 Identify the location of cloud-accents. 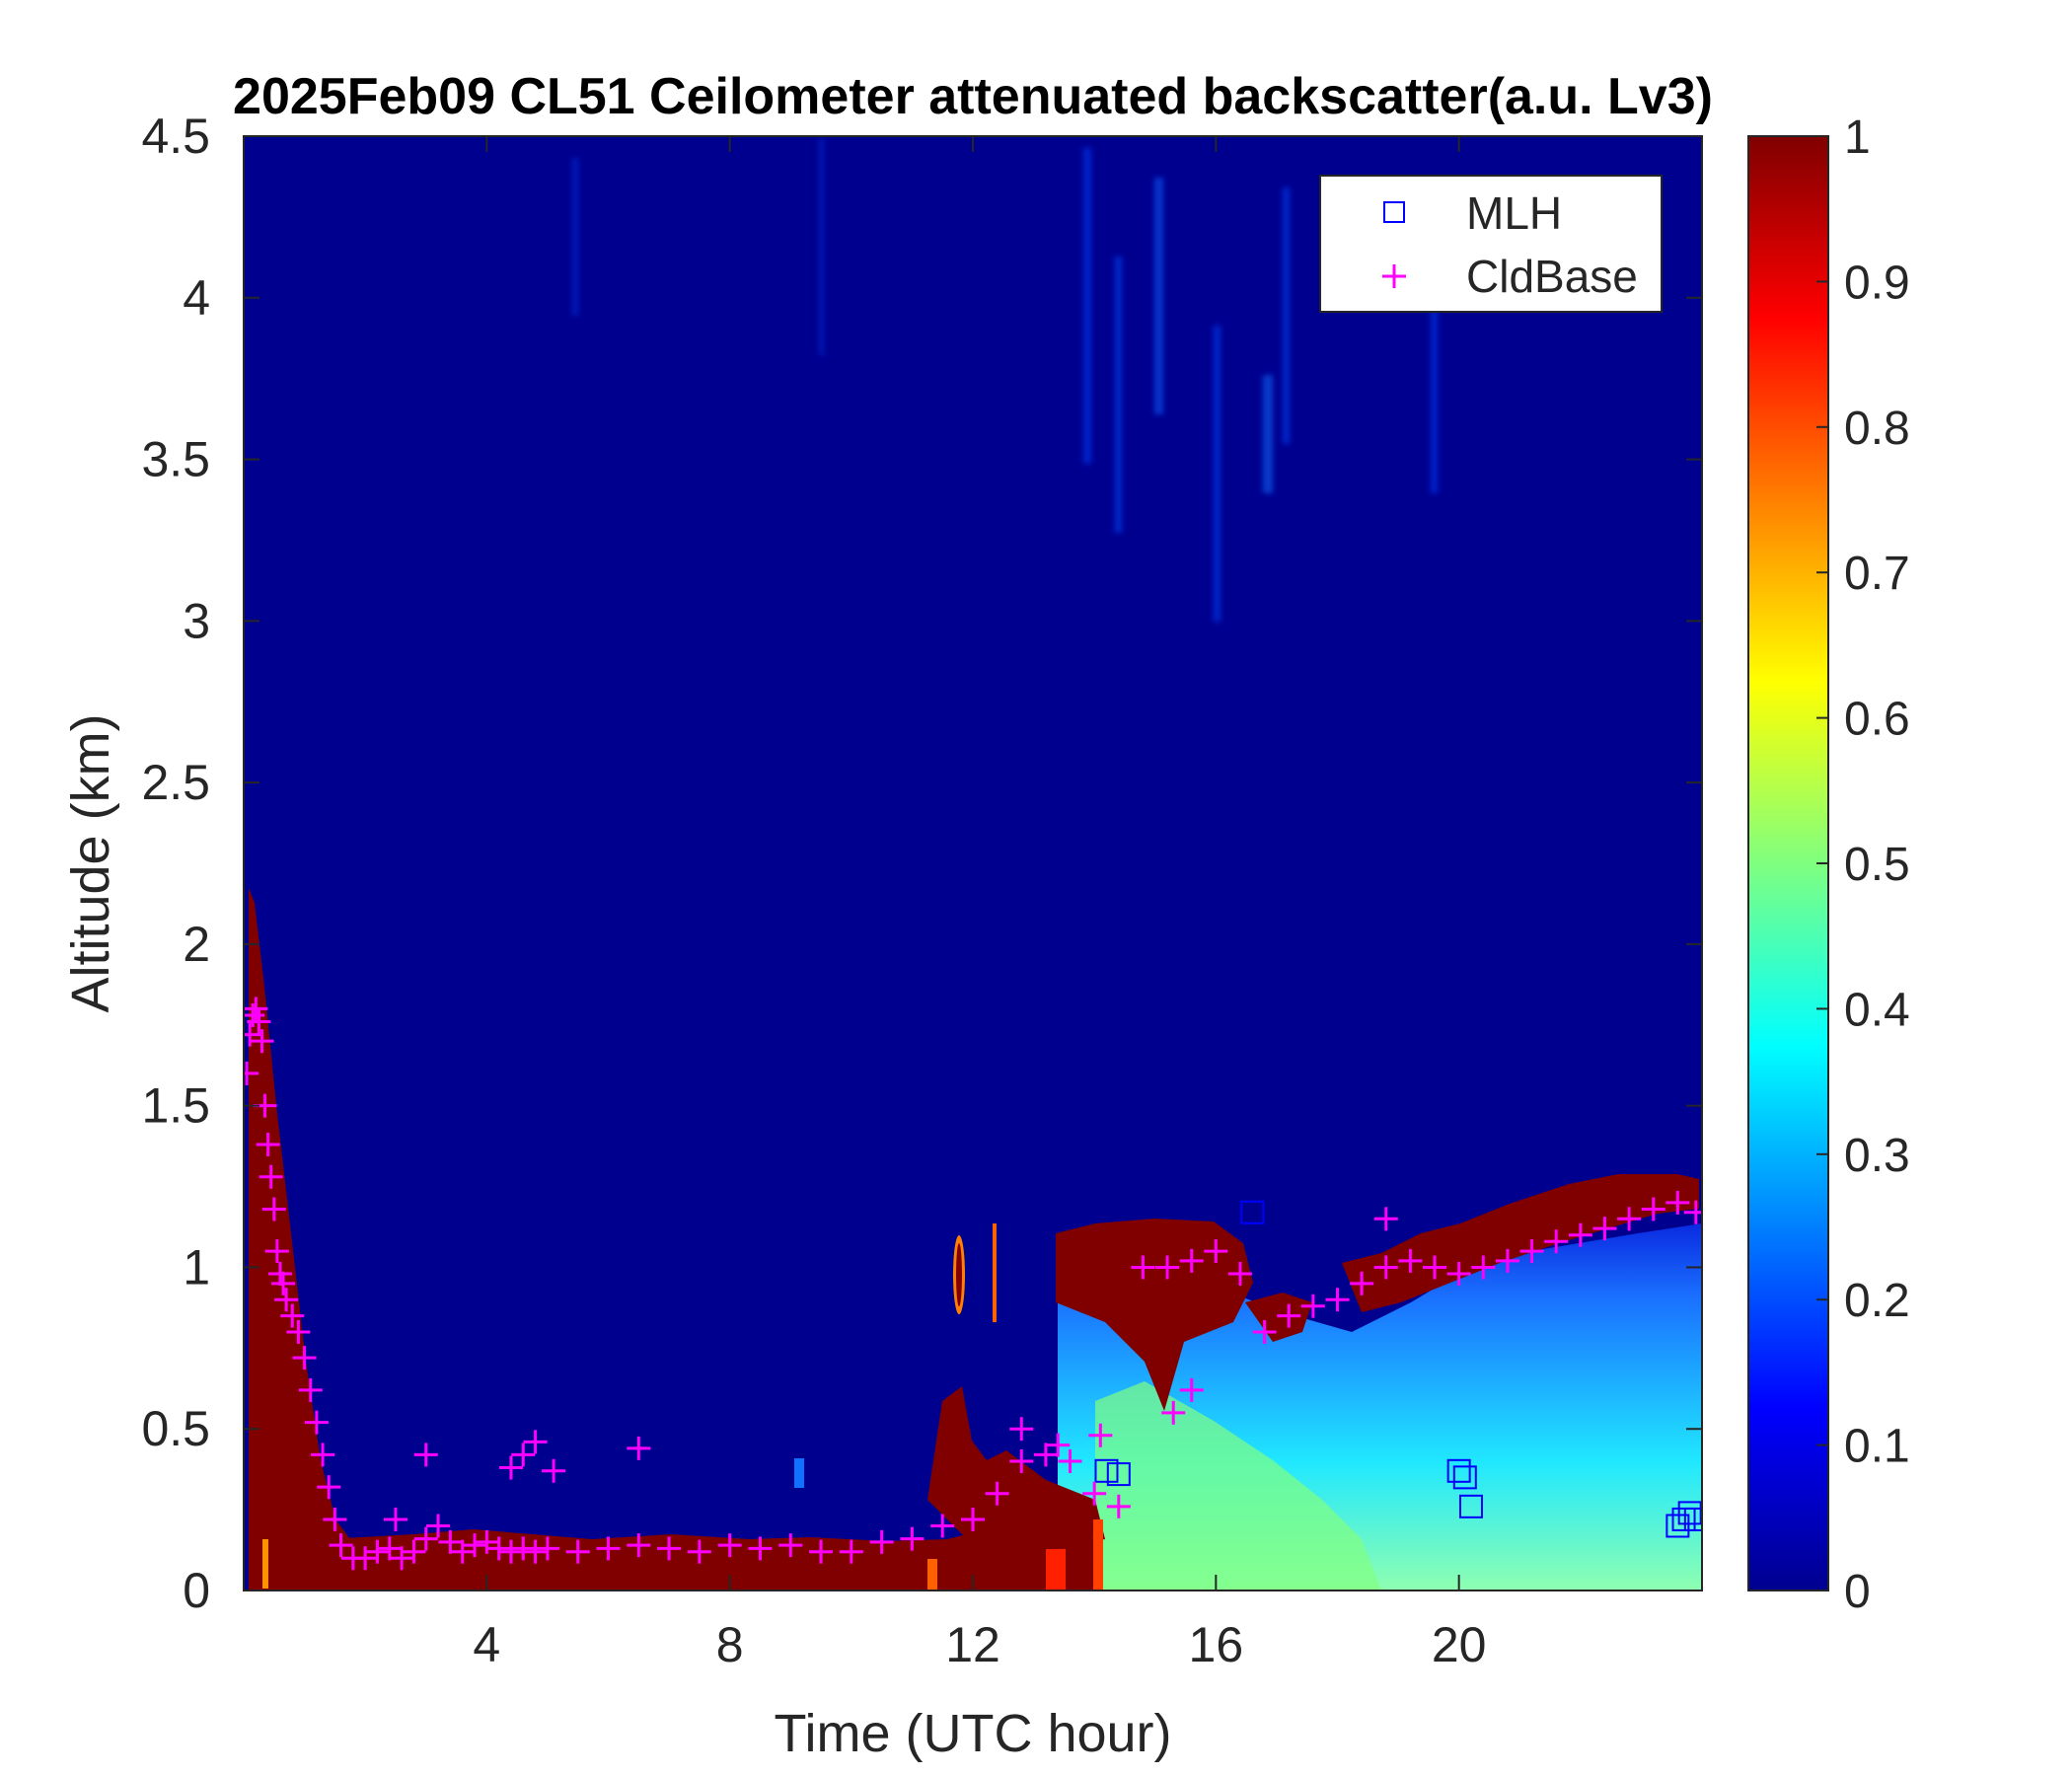
(683, 1407).